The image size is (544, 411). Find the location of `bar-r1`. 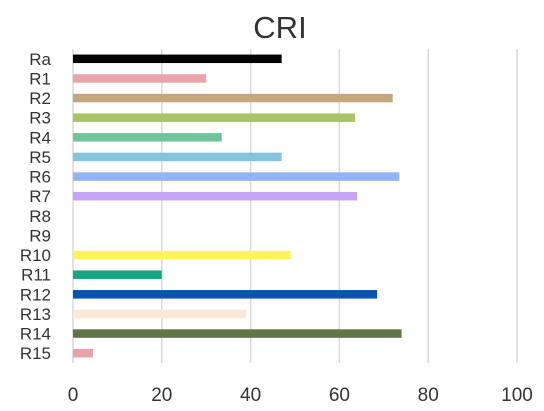

bar-r1 is located at coordinates (140, 78).